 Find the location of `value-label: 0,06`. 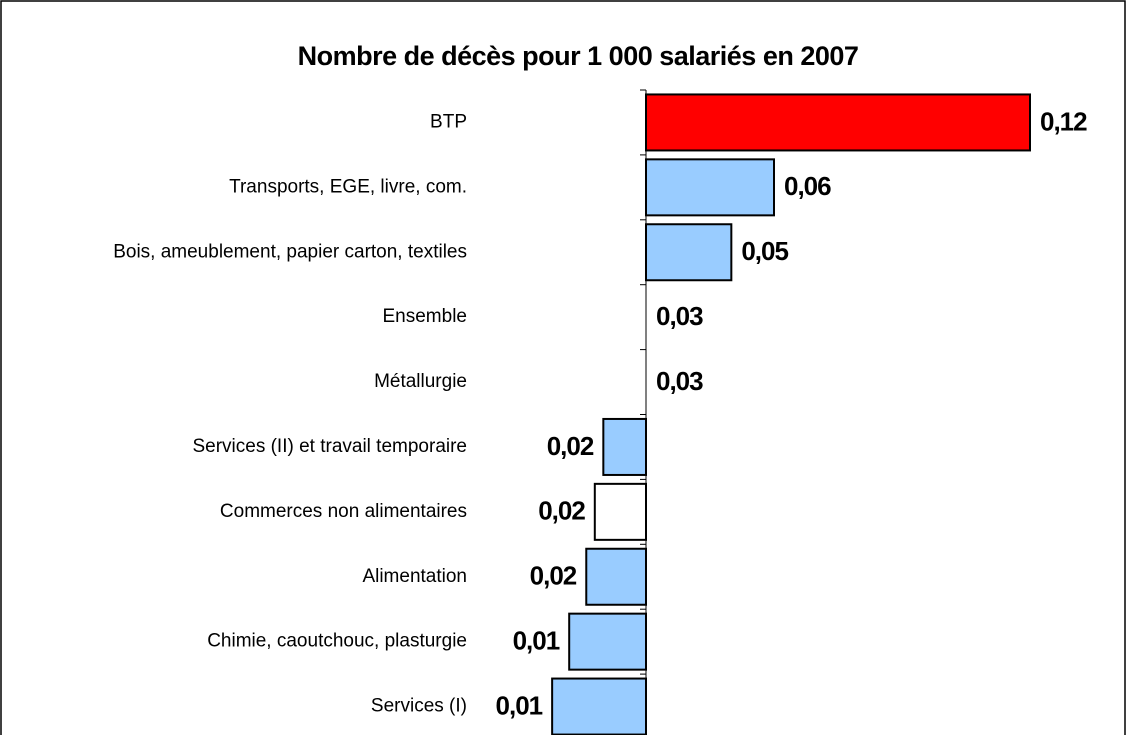

value-label: 0,06 is located at coordinates (807, 186).